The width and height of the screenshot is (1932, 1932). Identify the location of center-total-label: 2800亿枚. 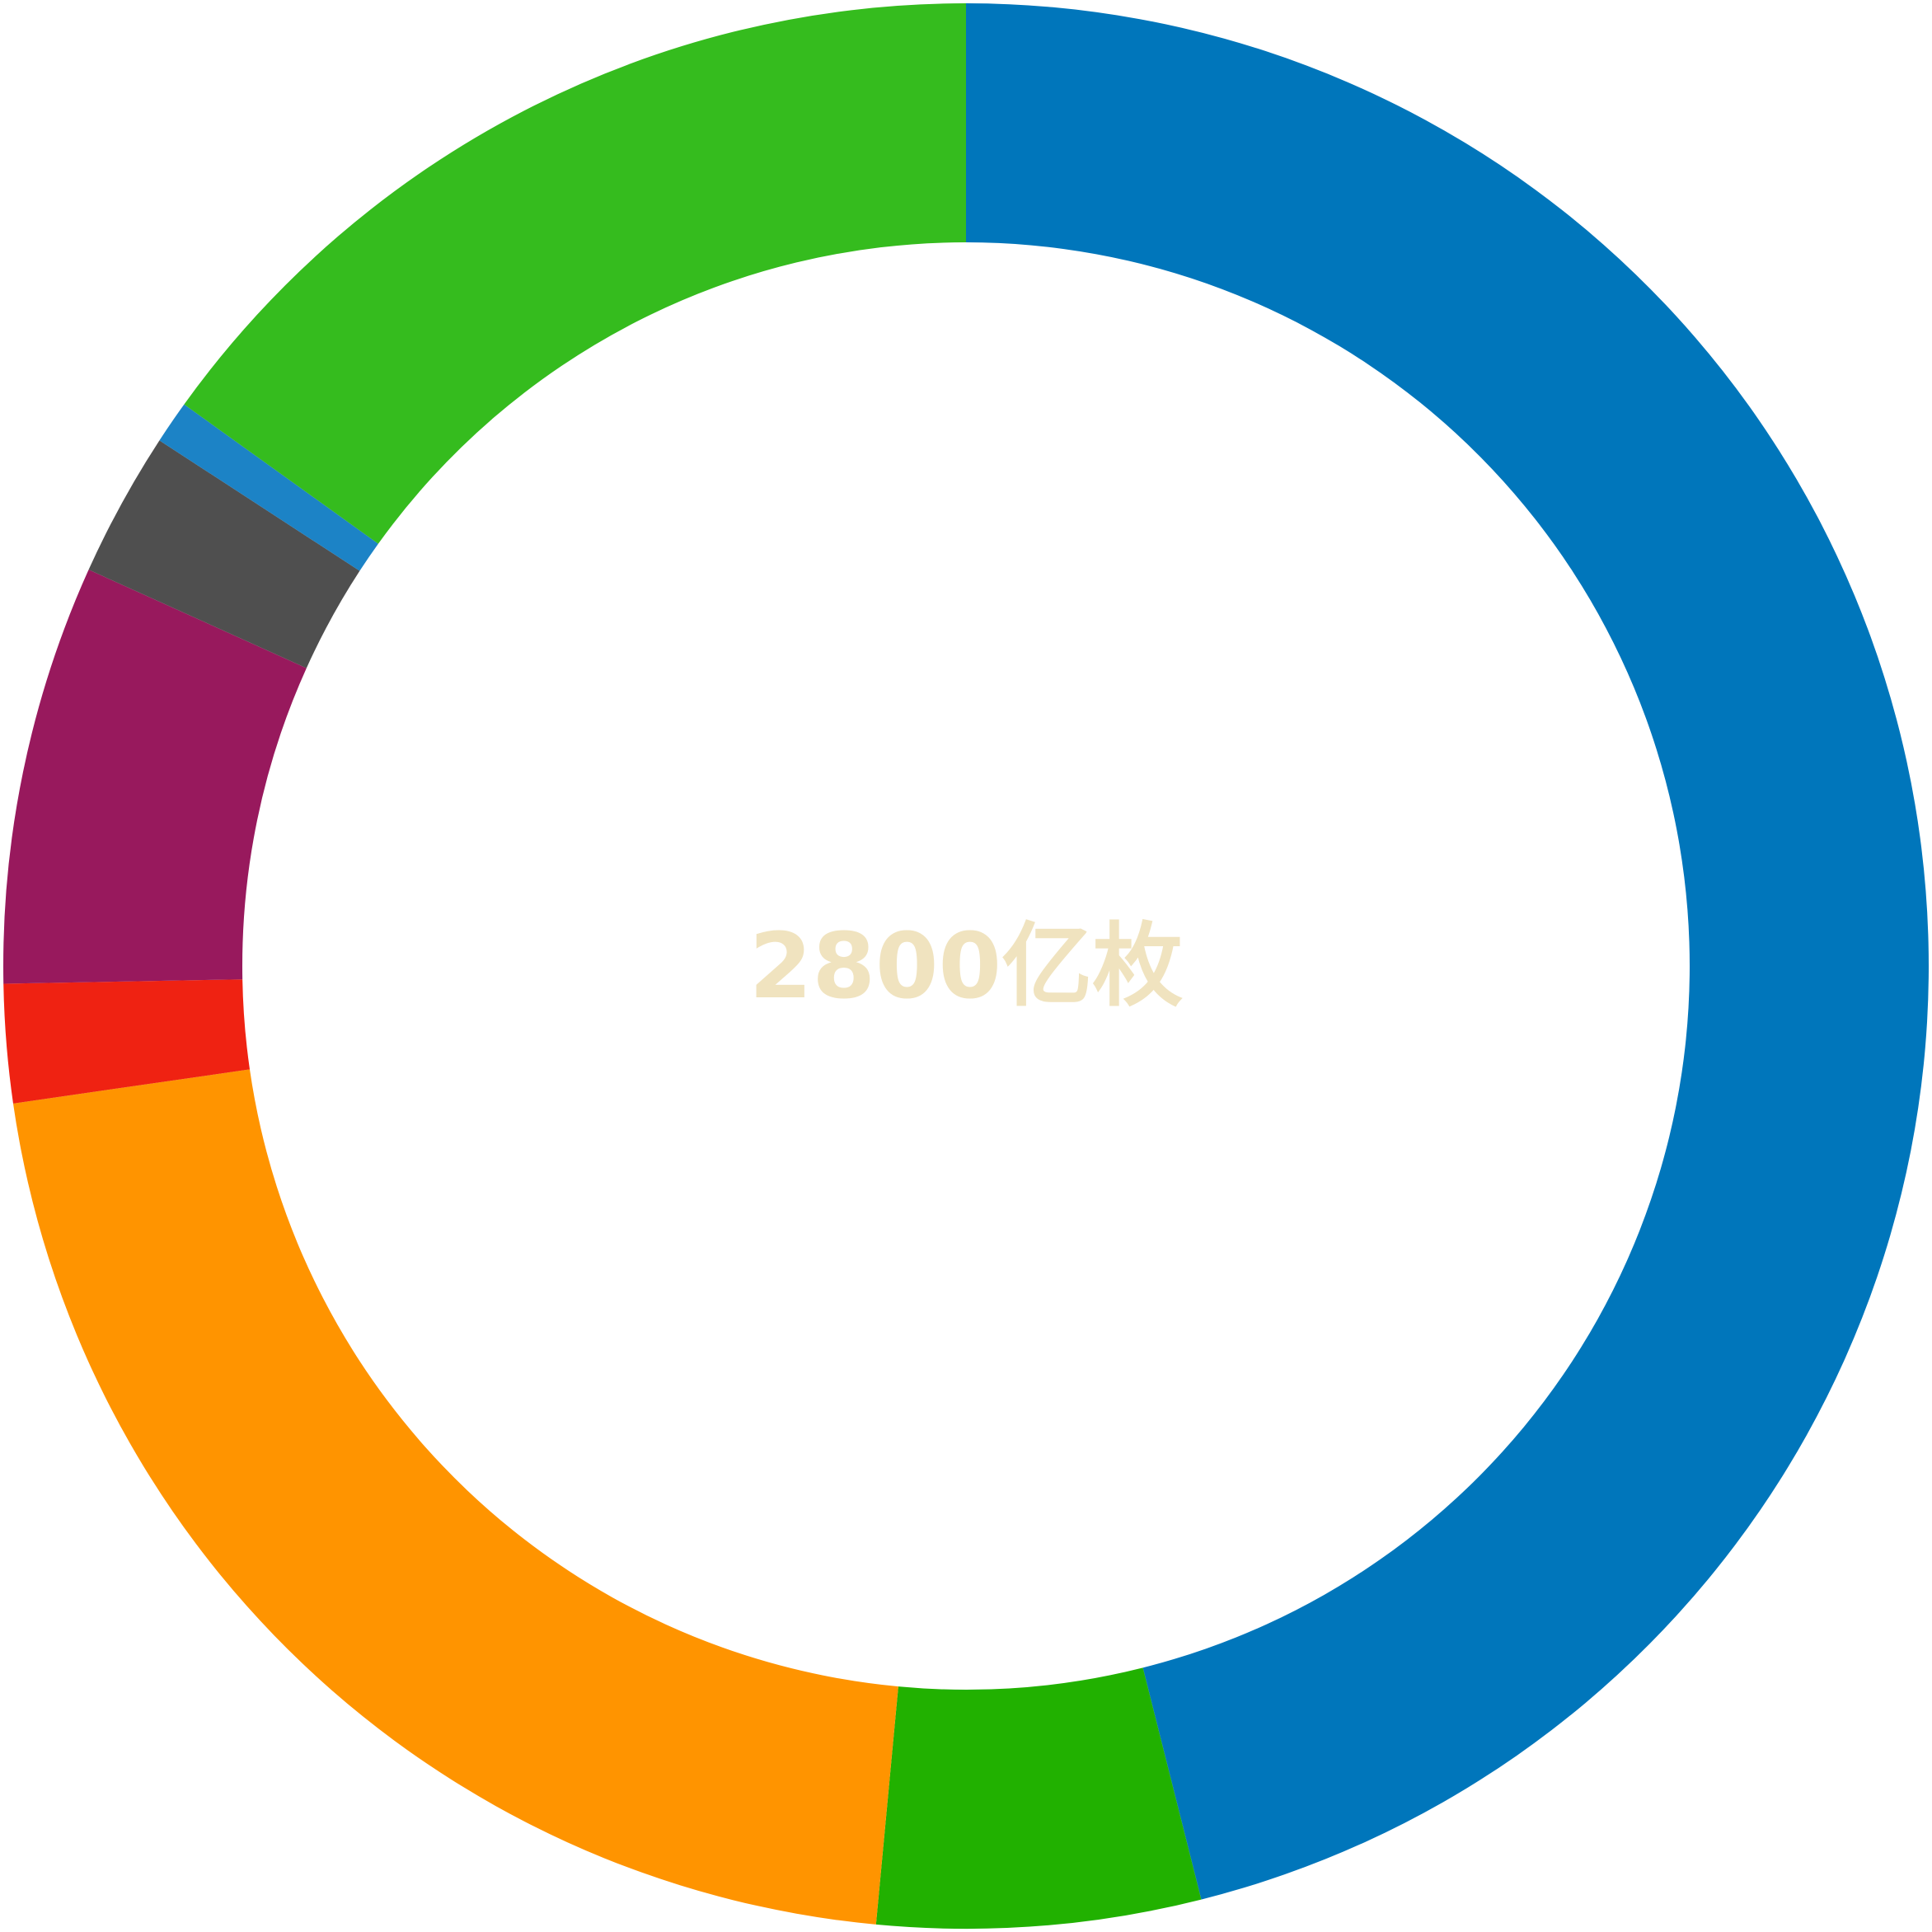
(966, 966).